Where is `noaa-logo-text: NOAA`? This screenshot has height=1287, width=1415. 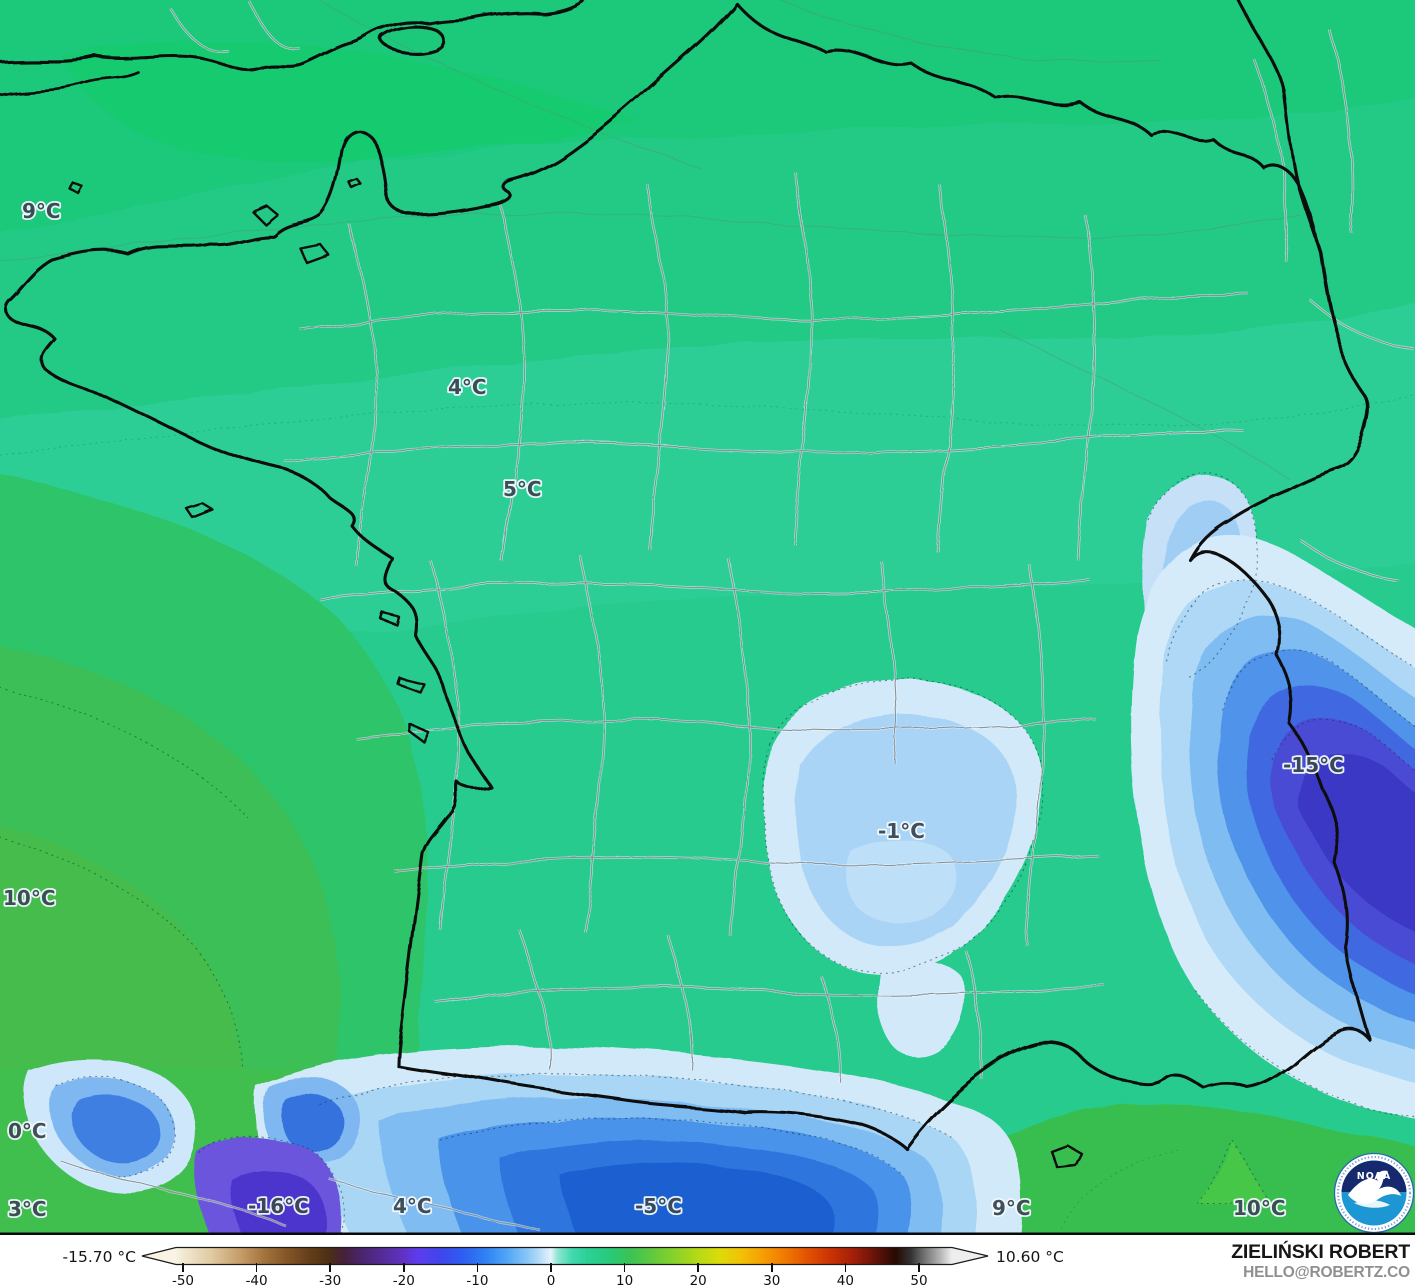
noaa-logo-text: NOAA is located at coordinates (1374, 1176).